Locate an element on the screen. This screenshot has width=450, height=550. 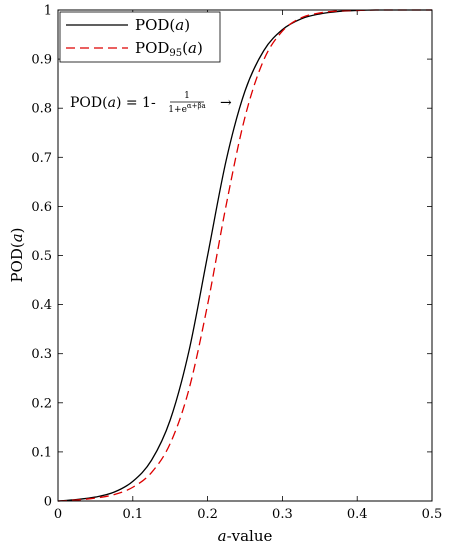
legend: POD(a) POD95(a) is located at coordinates (140, 37).